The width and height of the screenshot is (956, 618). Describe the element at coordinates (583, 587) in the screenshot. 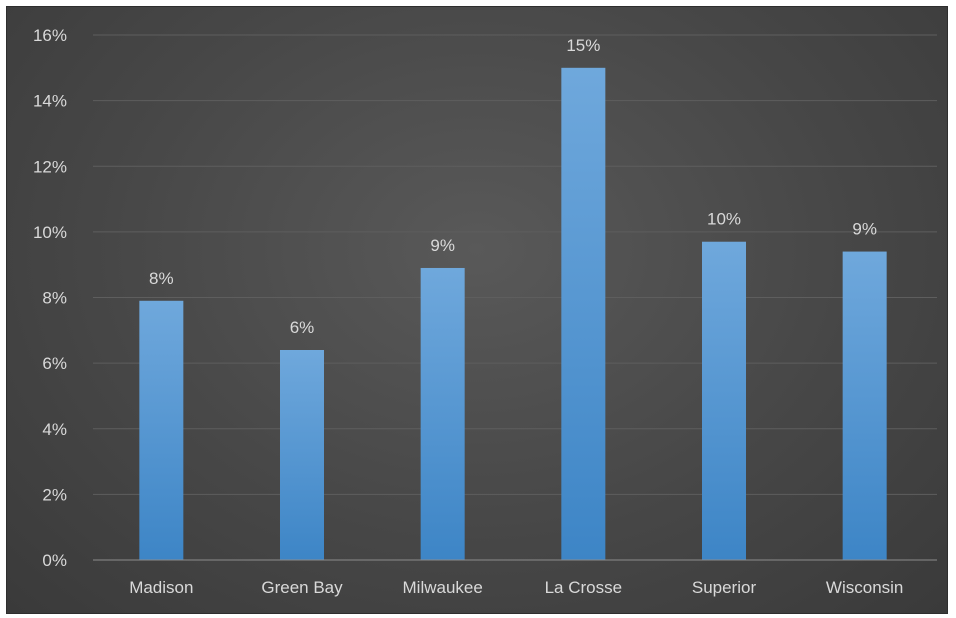

I see `x-category-label: La Crosse` at that location.